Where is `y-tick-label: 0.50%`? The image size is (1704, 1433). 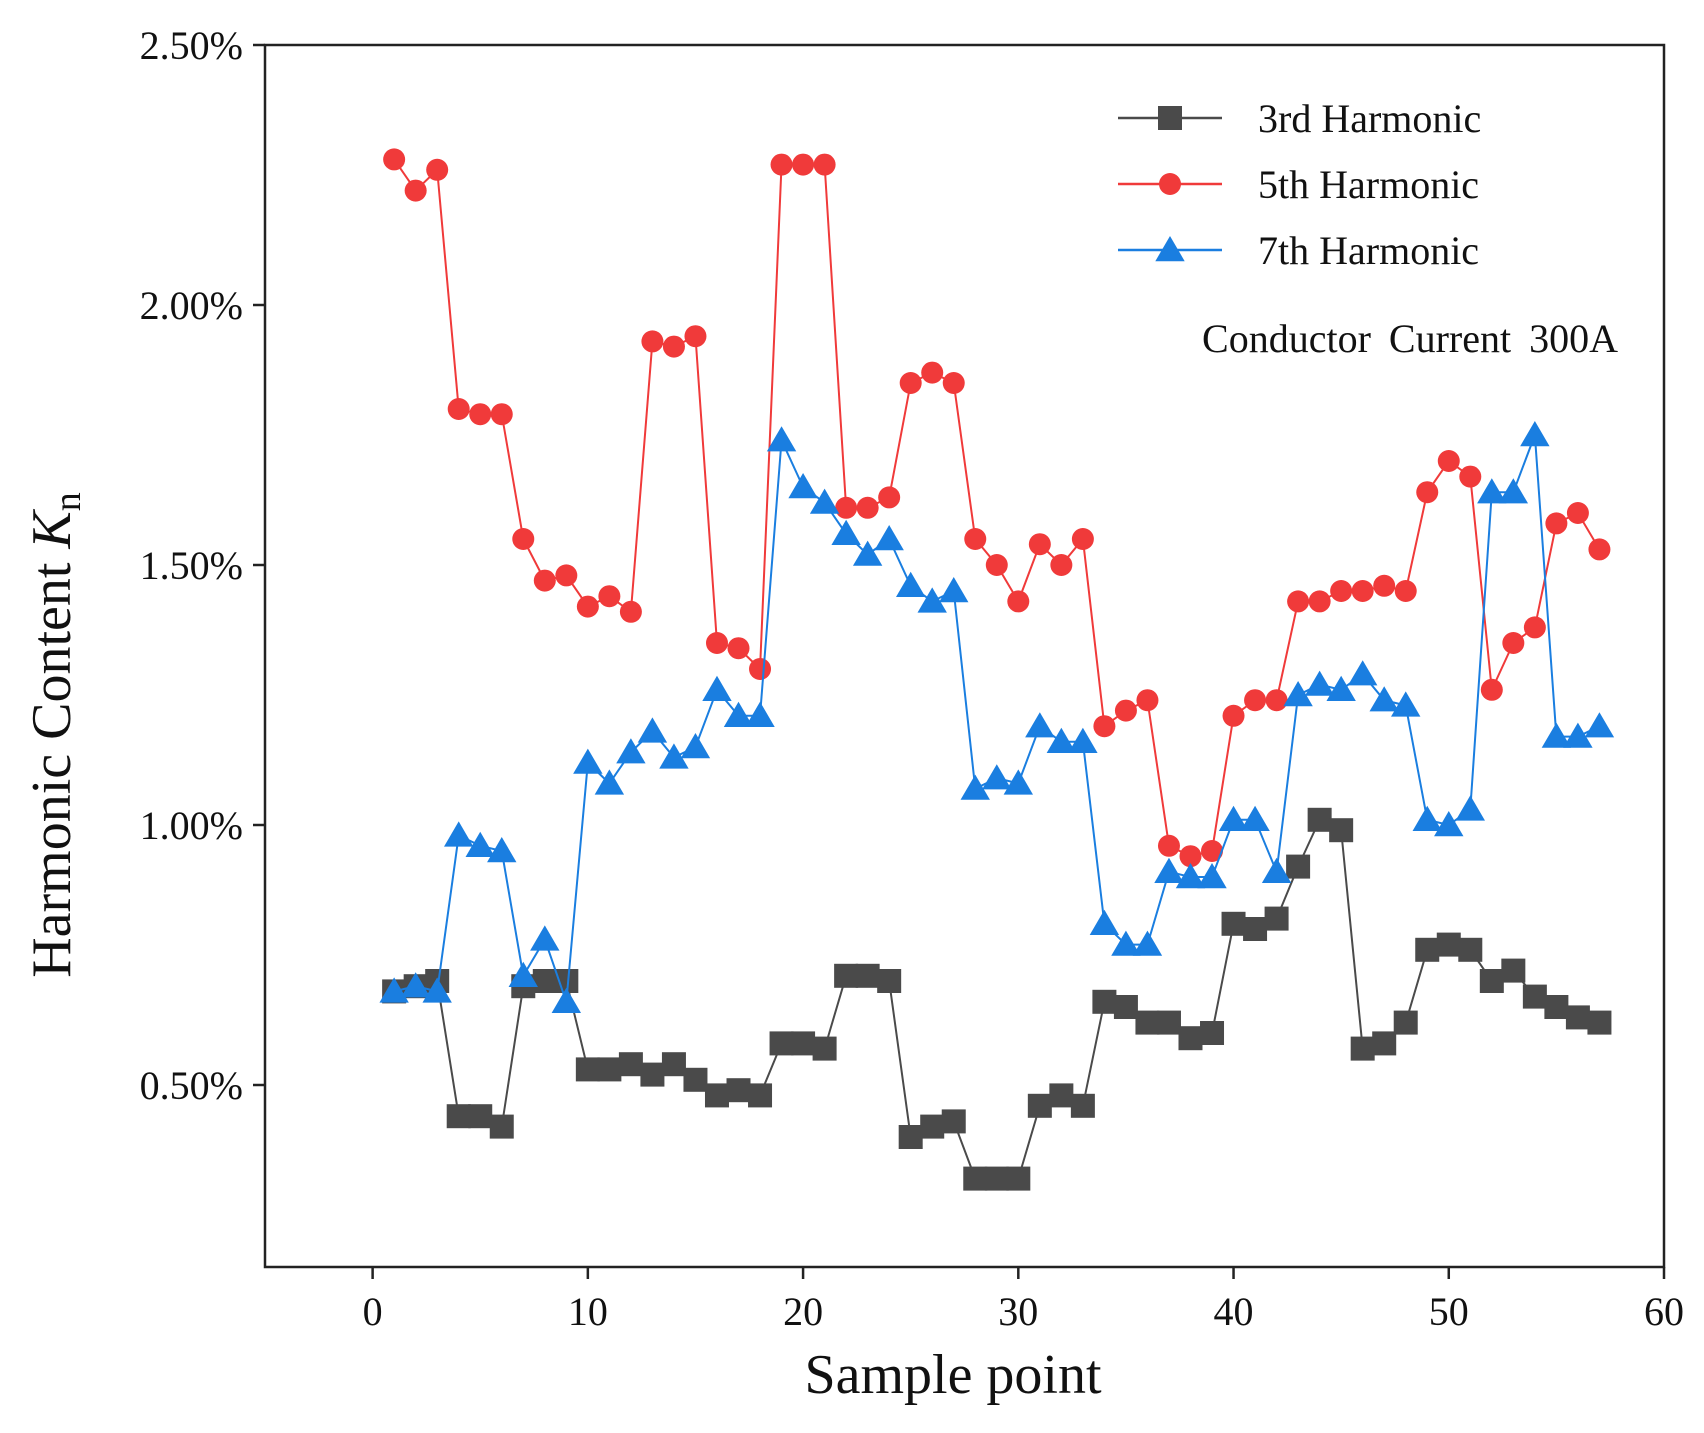 y-tick-label: 0.50% is located at coordinates (191, 1085).